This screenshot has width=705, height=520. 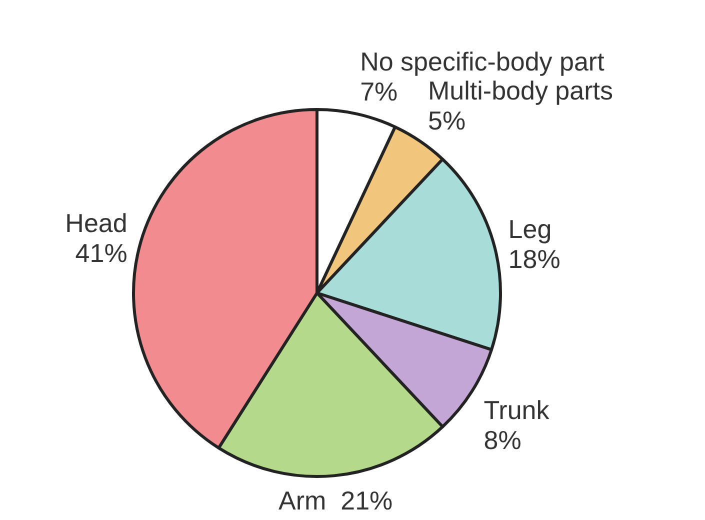 What do you see at coordinates (517, 409) in the screenshot?
I see `slice-label: Trunk` at bounding box center [517, 409].